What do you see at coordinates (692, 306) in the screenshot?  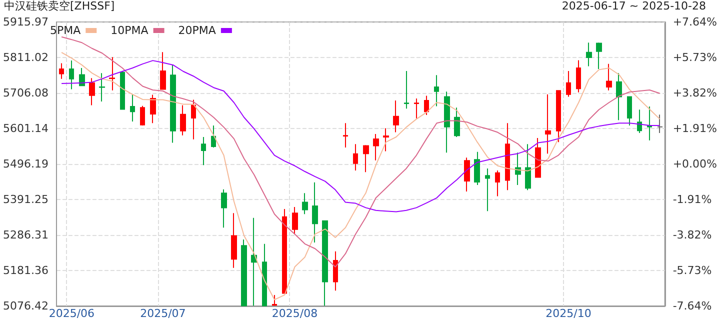 I see `y2-tick-label: -7.64%` at bounding box center [692, 306].